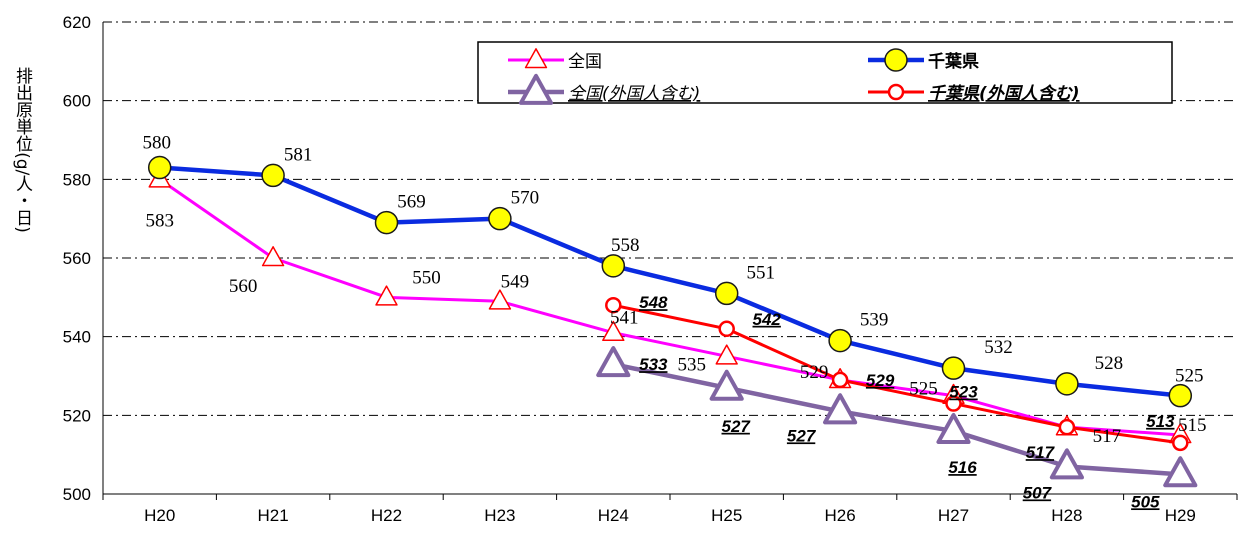  I want to click on y-tick-label: 500, so click(77, 494).